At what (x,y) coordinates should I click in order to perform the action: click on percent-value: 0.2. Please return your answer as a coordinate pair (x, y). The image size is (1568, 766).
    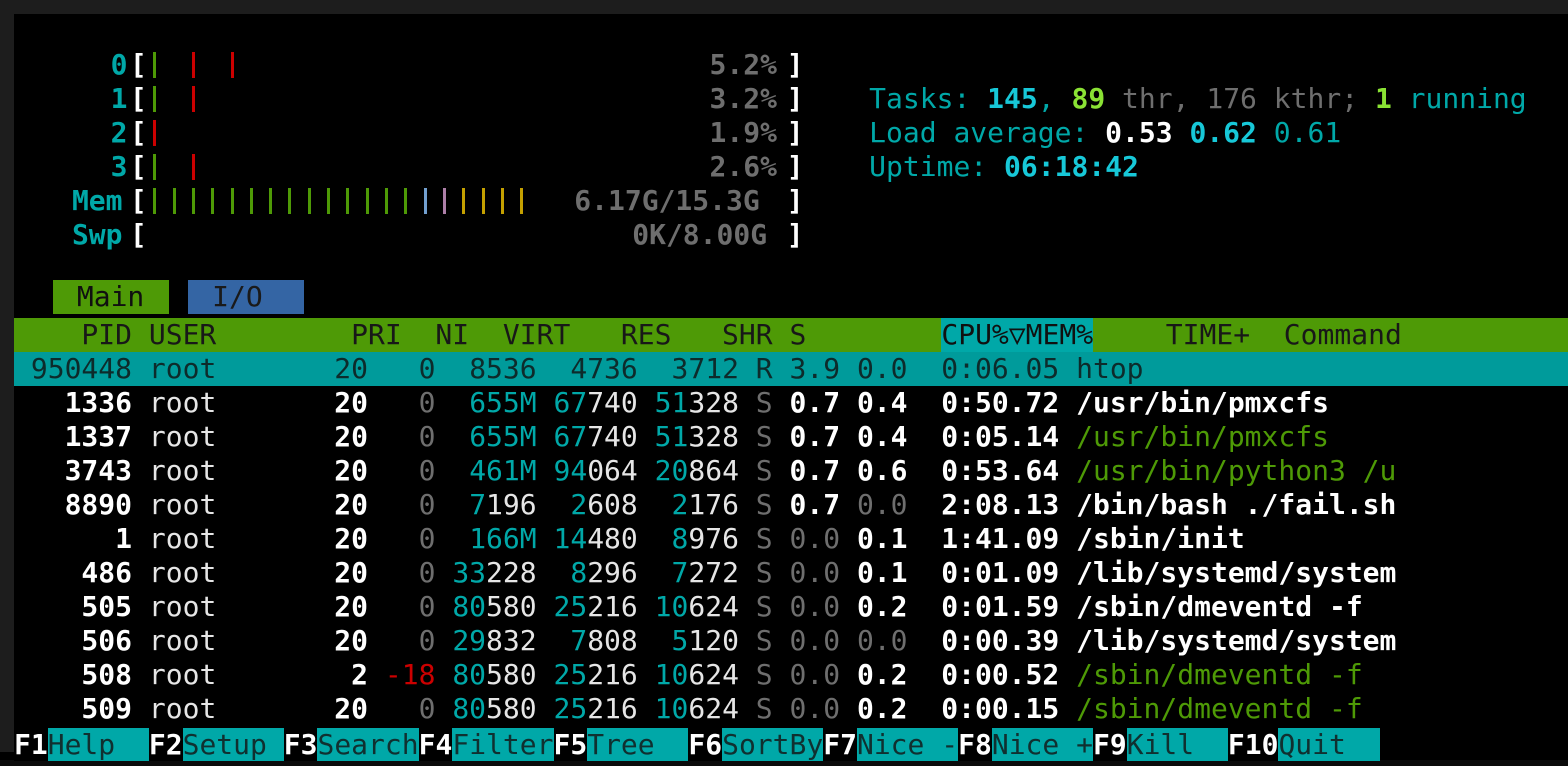
    Looking at the image, I should click on (874, 674).